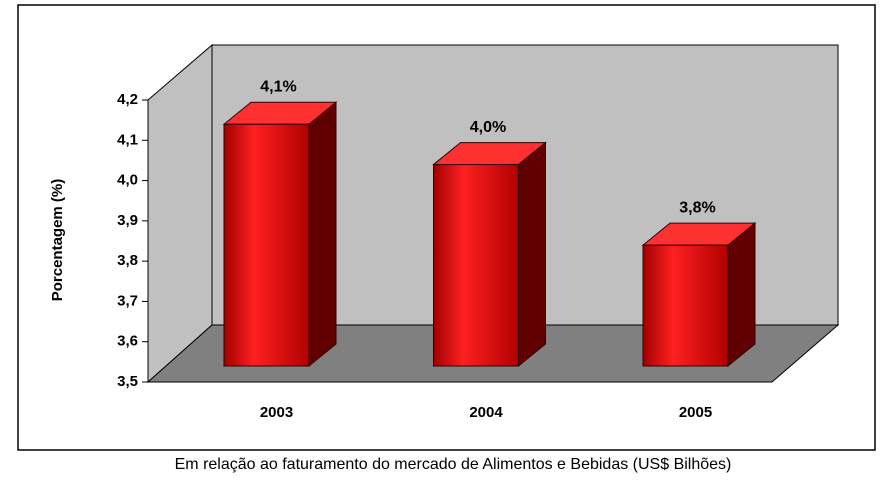  I want to click on y-tick-label: 4,1, so click(127, 139).